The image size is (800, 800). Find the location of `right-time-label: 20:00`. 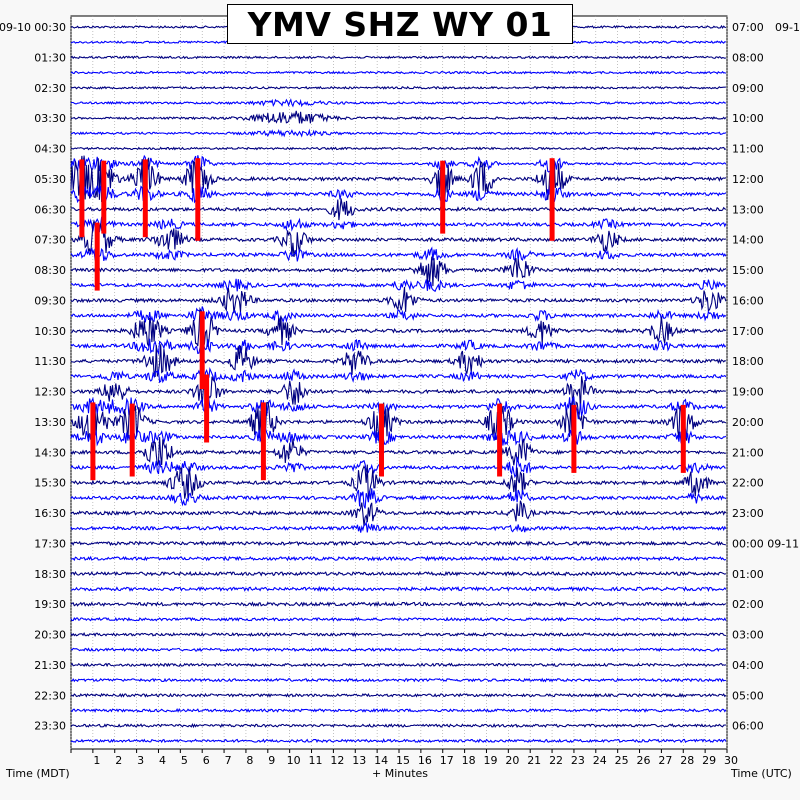

right-time-label: 20:00 is located at coordinates (748, 422).